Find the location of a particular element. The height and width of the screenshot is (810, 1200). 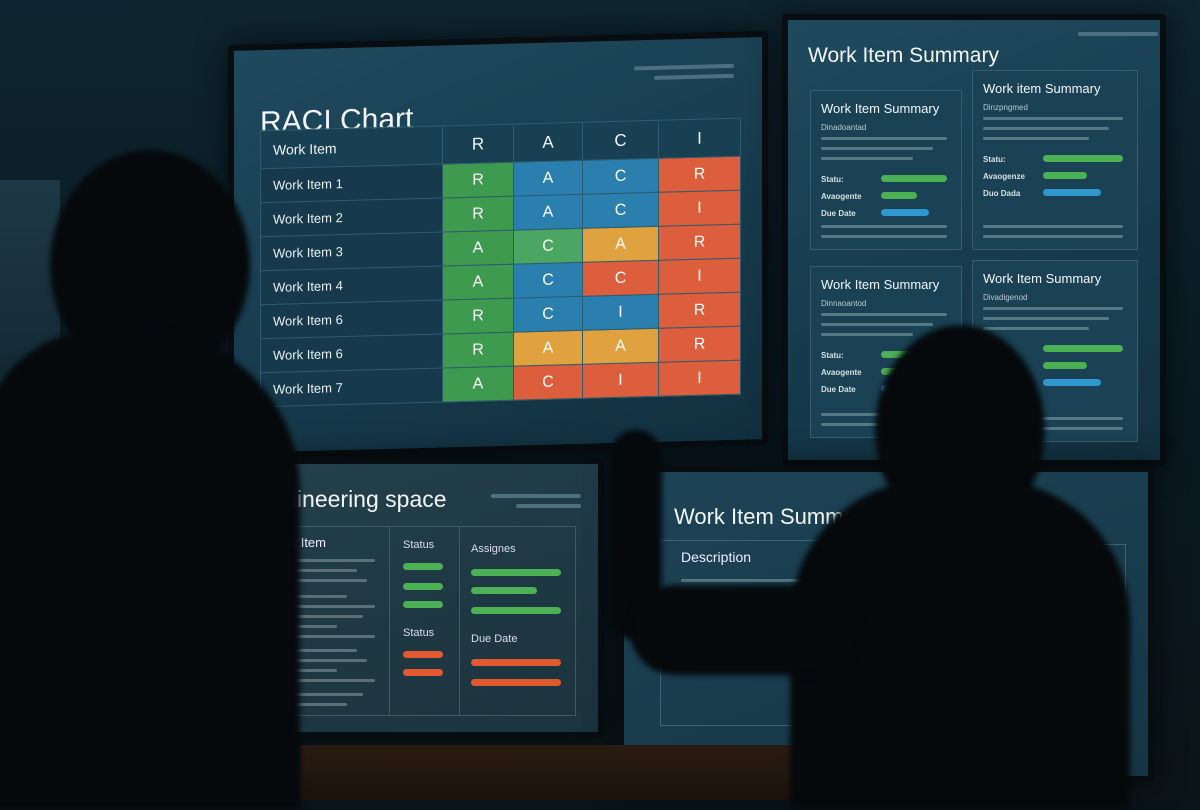

person-right-upper-arm is located at coordinates (745, 630).